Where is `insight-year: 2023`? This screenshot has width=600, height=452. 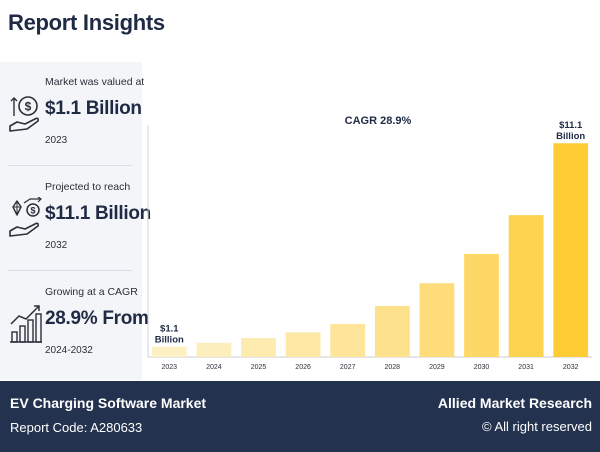
insight-year: 2023 is located at coordinates (56, 140).